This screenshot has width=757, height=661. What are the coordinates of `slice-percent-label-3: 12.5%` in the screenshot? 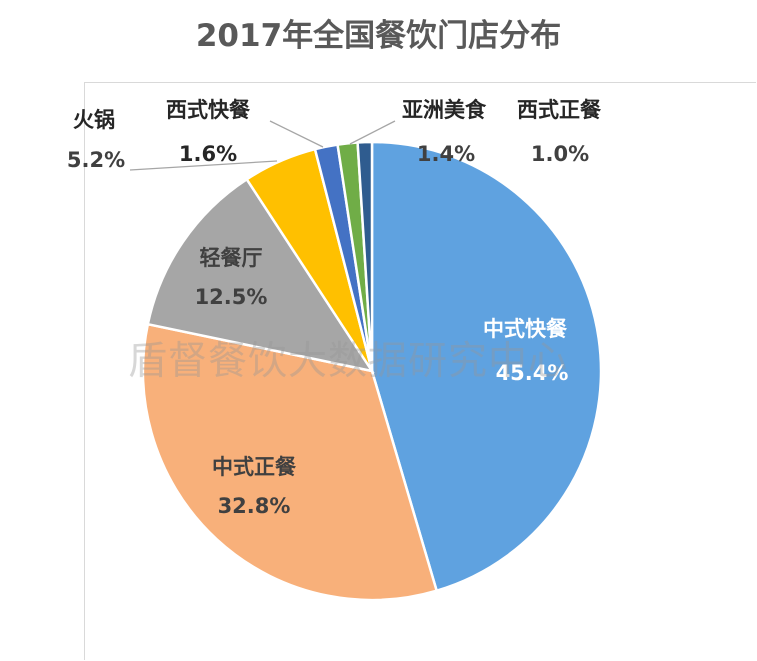 It's located at (231, 297).